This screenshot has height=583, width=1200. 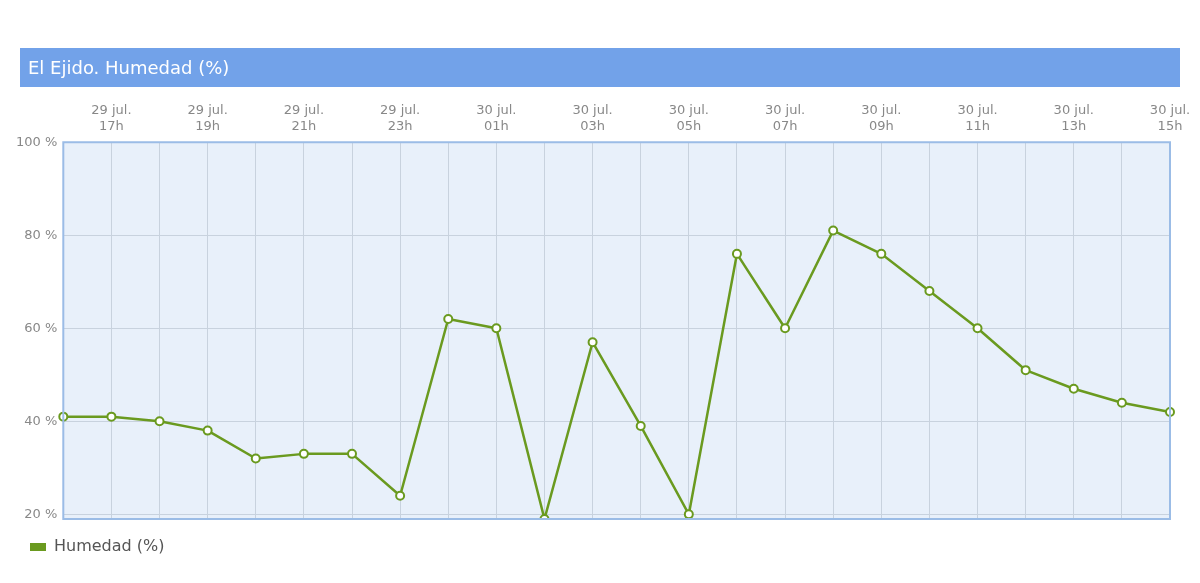 What do you see at coordinates (600, 67) in the screenshot?
I see `chart-title: El Ejido. Humedad (%)` at bounding box center [600, 67].